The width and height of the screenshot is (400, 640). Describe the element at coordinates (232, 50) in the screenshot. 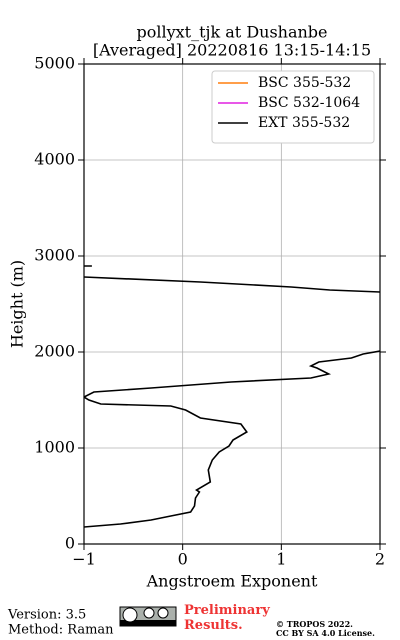

I see `chart-subtitle: [Averaged] 20220816 13:15-14:15` at that location.